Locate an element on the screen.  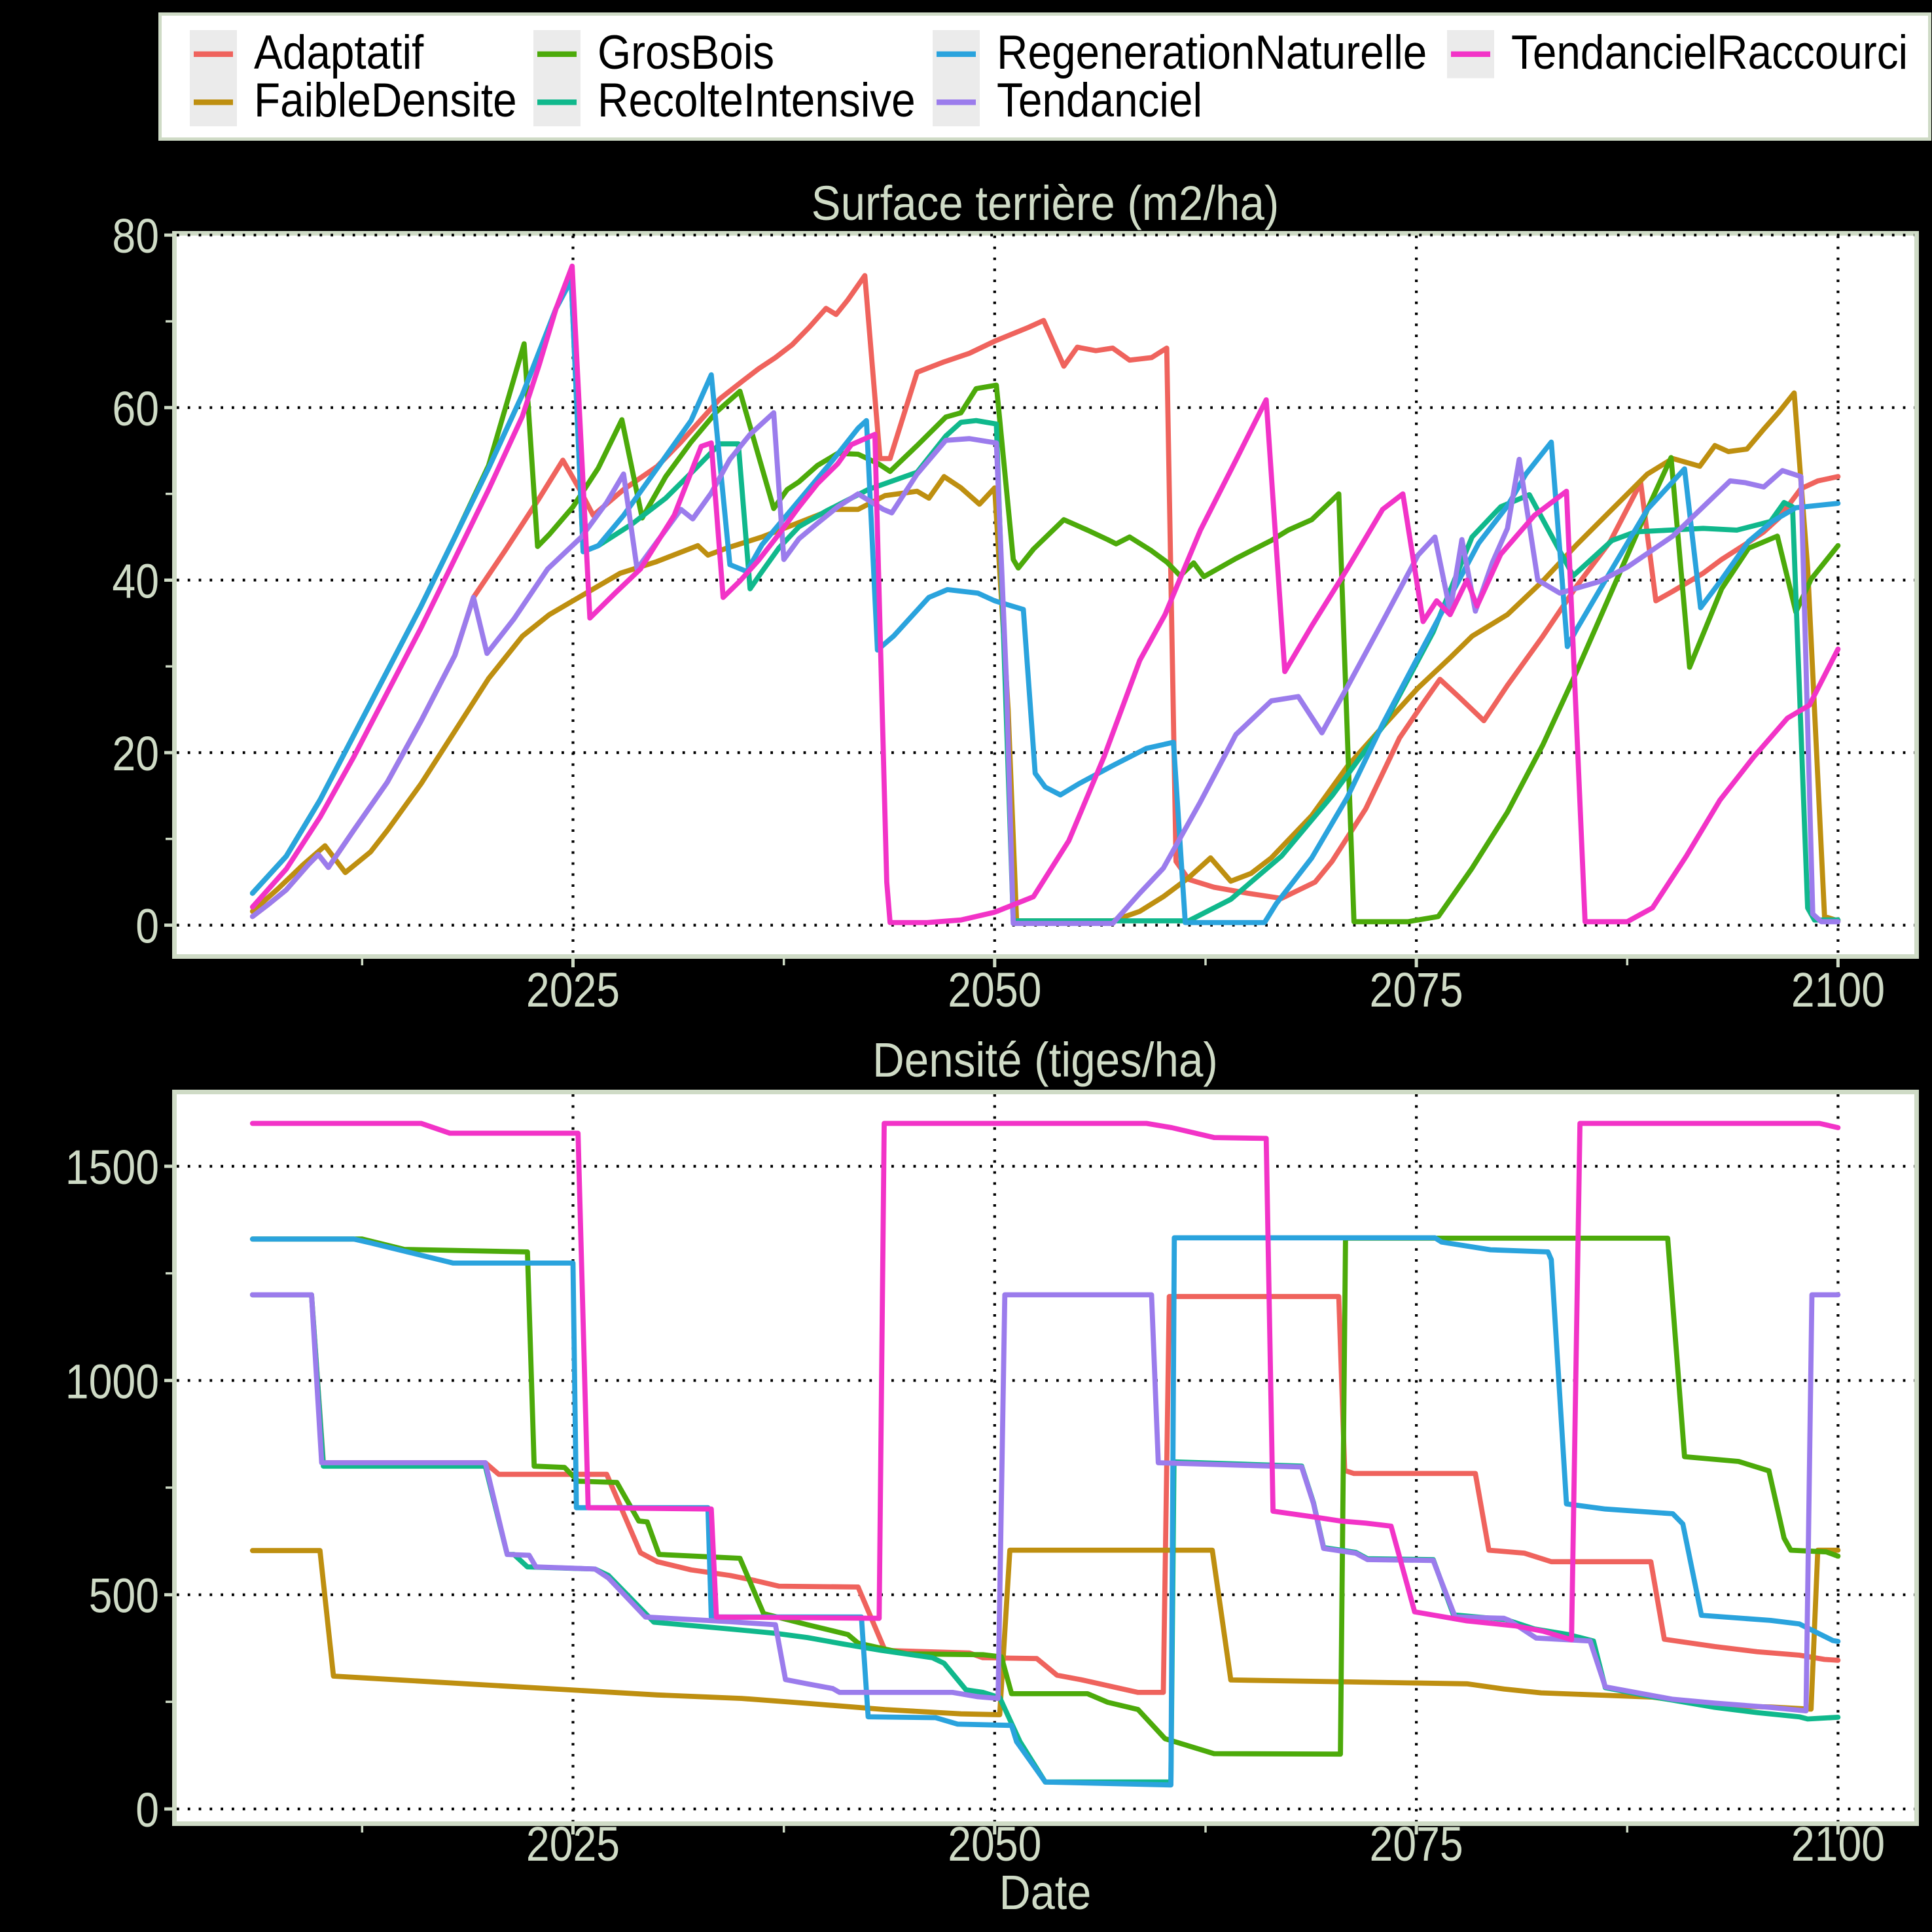
svg-text: 1000 is located at coordinates (112, 1381).